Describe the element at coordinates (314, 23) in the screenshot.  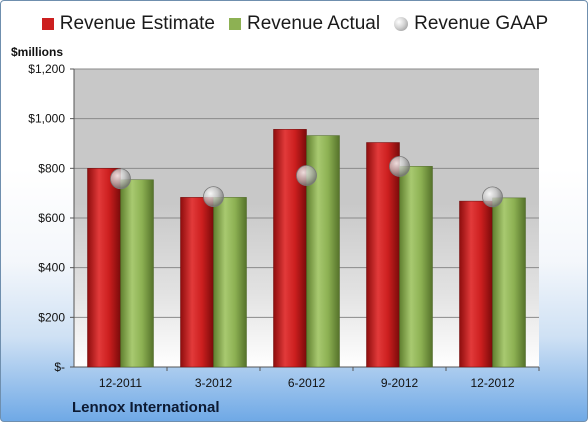
I see `legend-label-actual: Revenue Actual` at that location.